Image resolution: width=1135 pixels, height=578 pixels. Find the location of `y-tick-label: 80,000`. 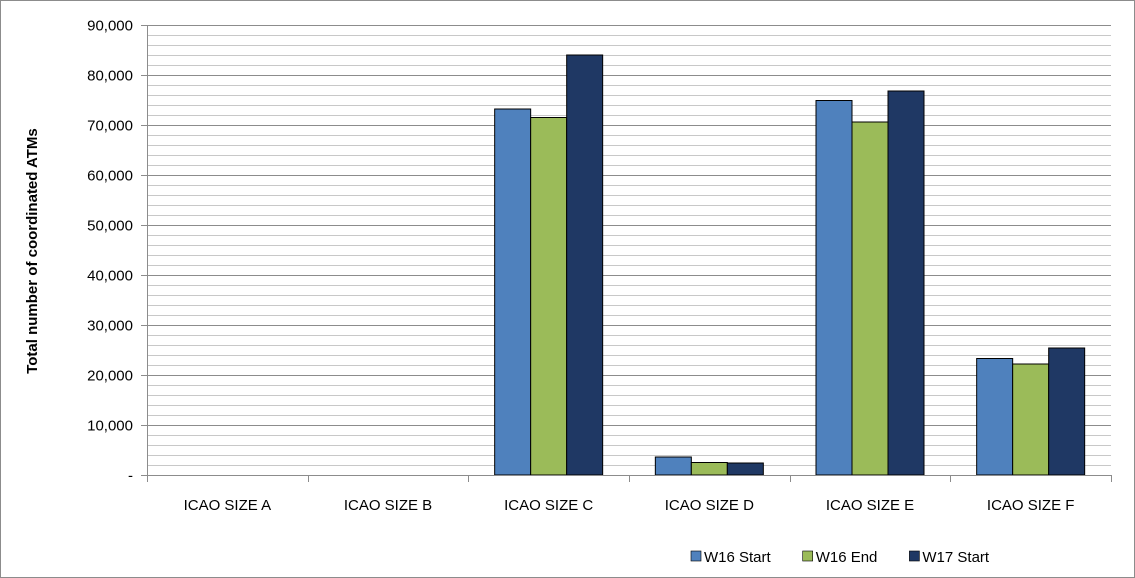

y-tick-label: 80,000 is located at coordinates (110, 76).